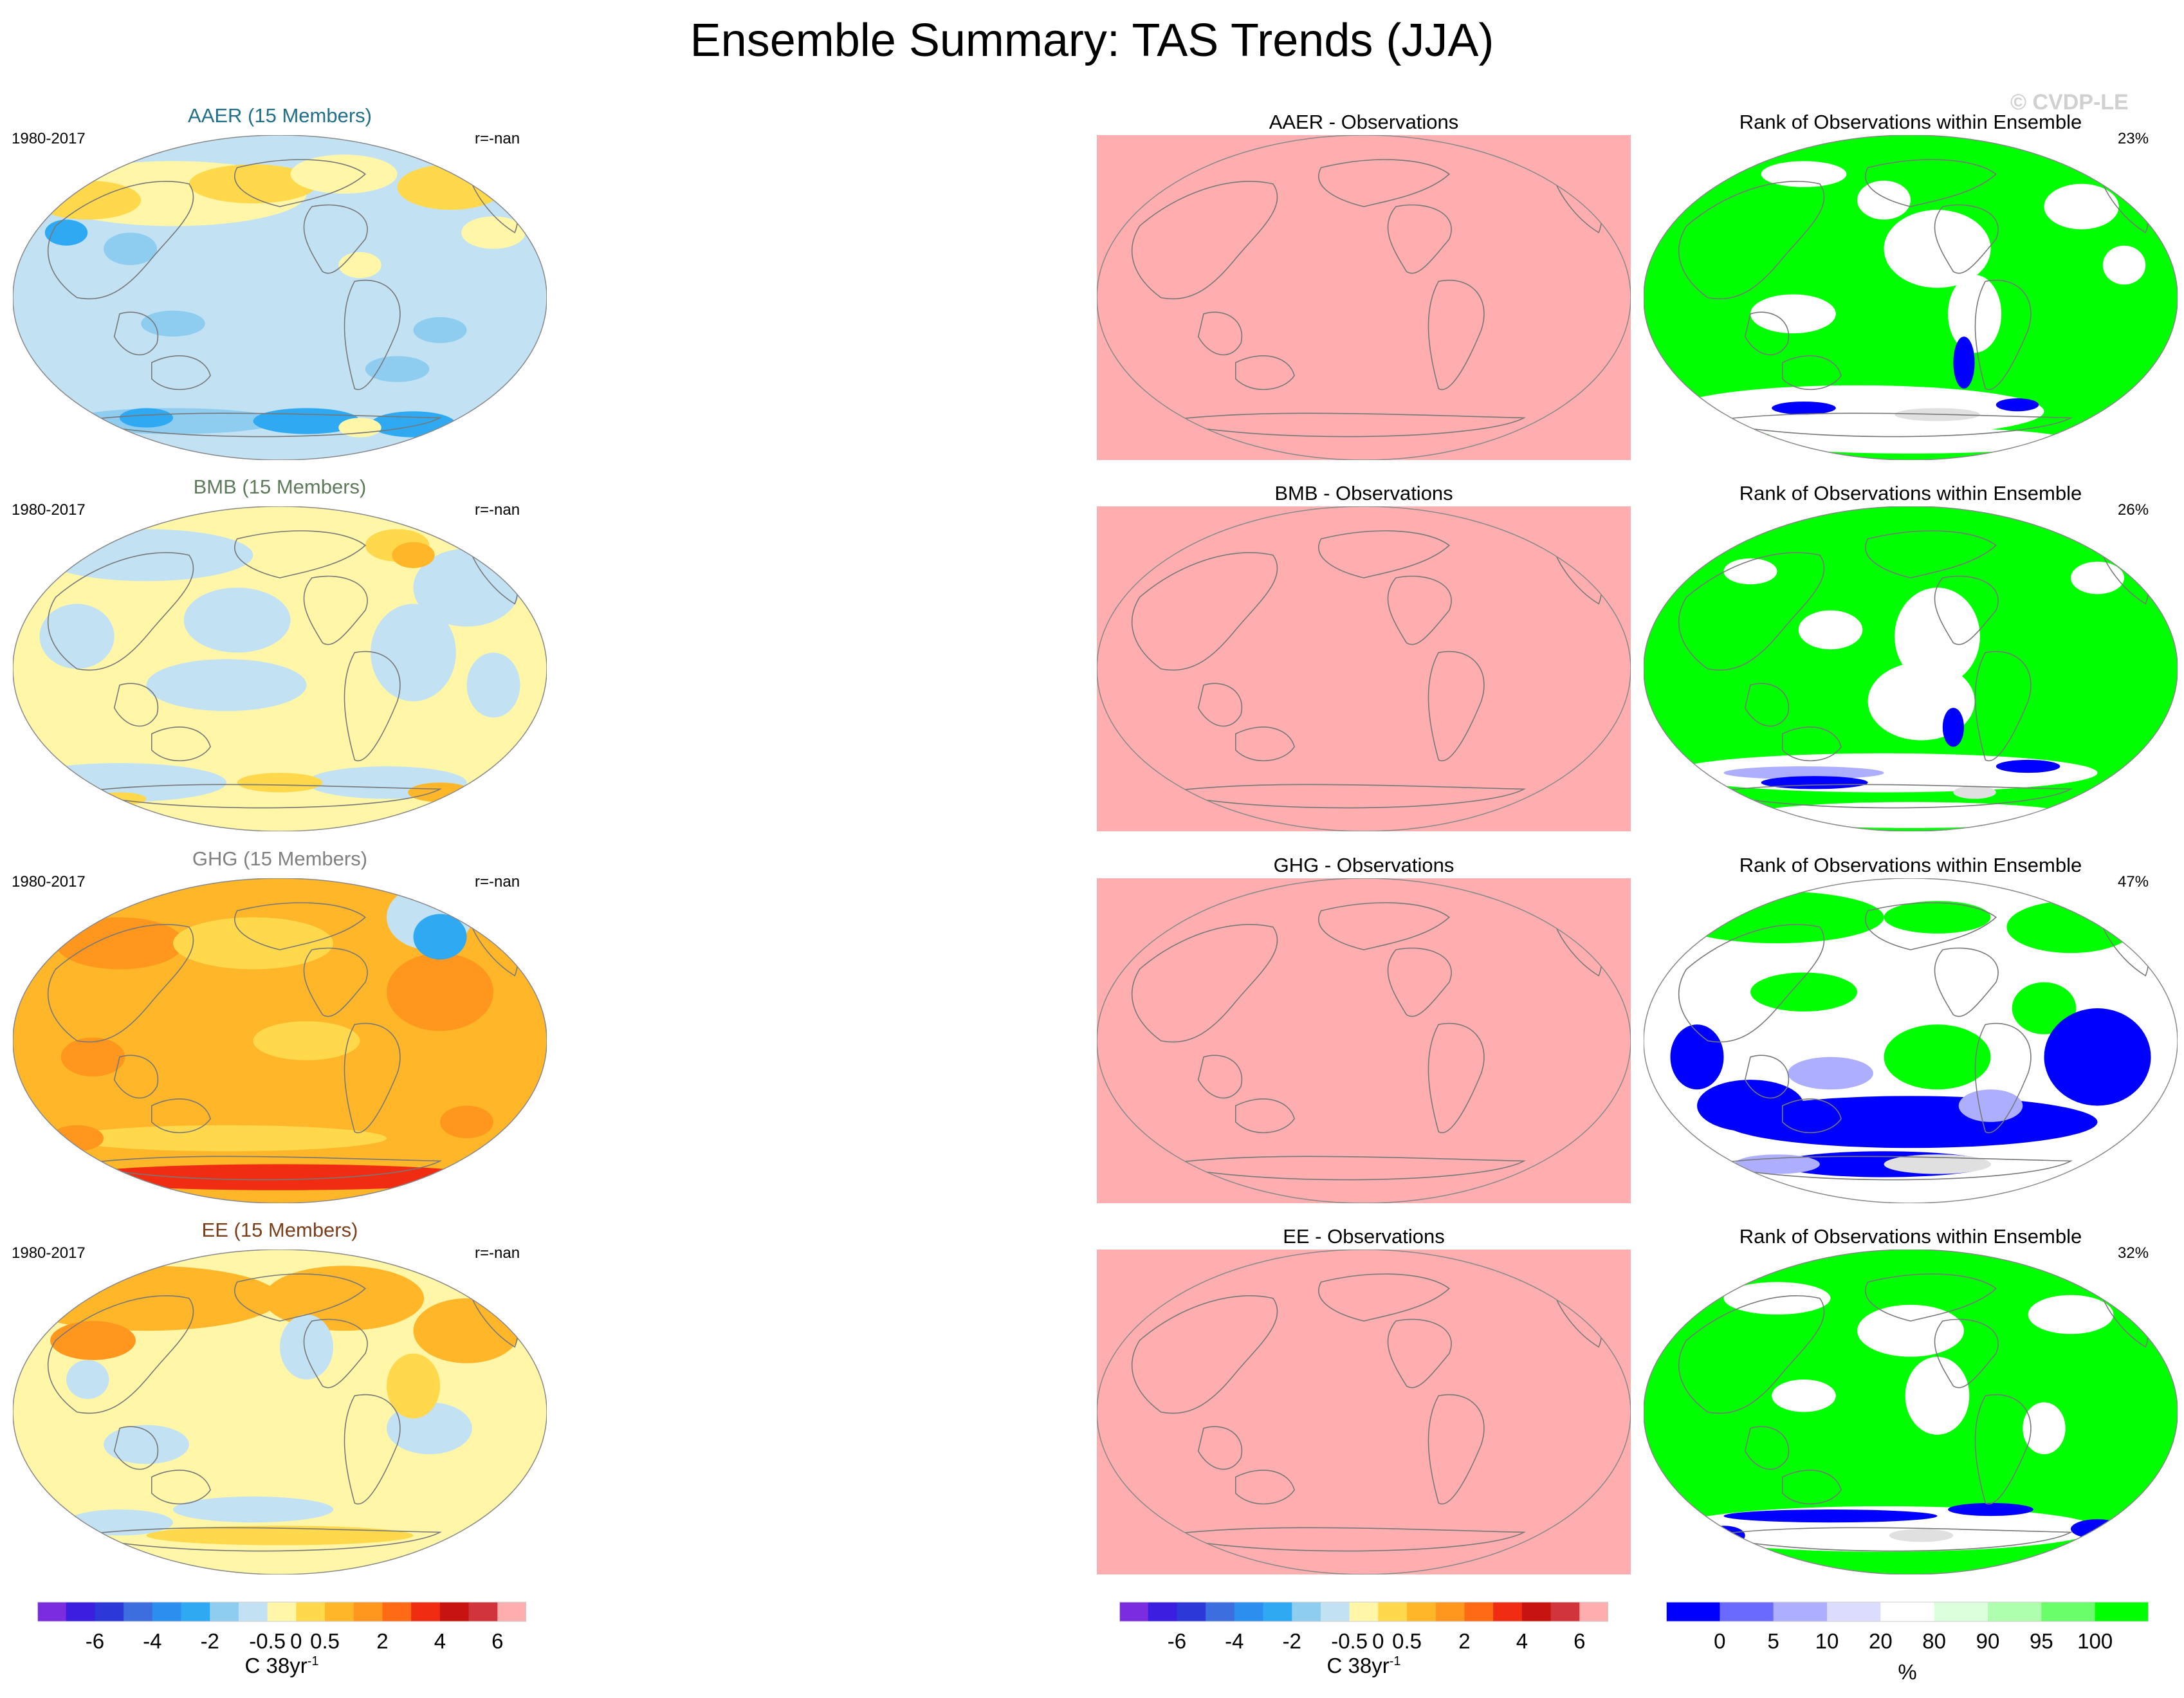  I want to click on difference-colorbar-ticks: -6 -4 -2 -0.5 0 0.5 2 4 6, so click(1363, 1643).